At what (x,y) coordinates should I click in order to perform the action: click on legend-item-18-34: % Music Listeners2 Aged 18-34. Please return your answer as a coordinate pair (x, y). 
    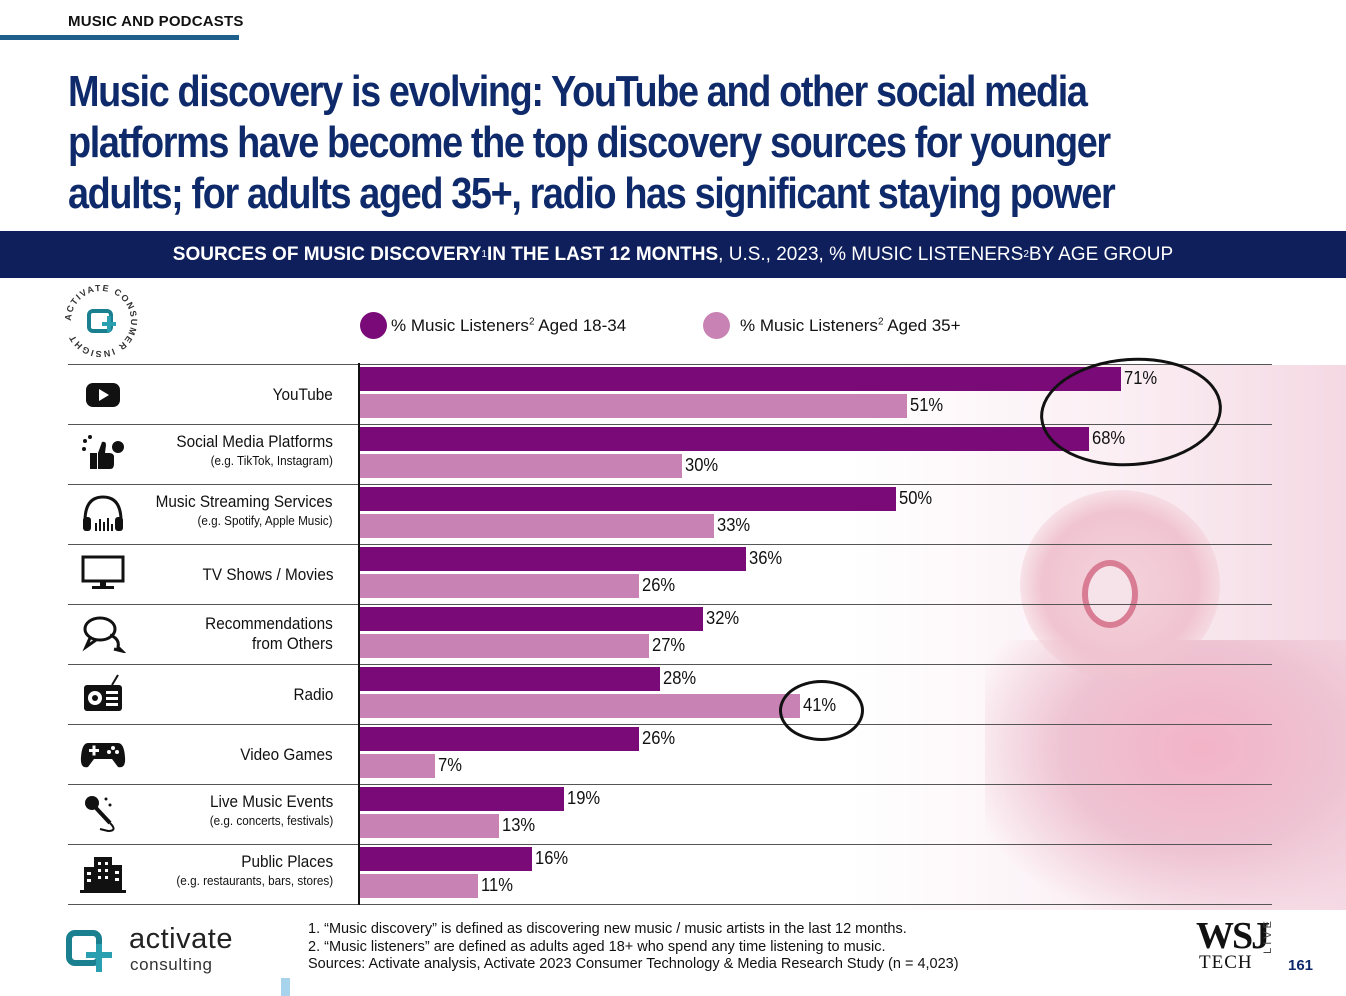
    Looking at the image, I should click on (493, 325).